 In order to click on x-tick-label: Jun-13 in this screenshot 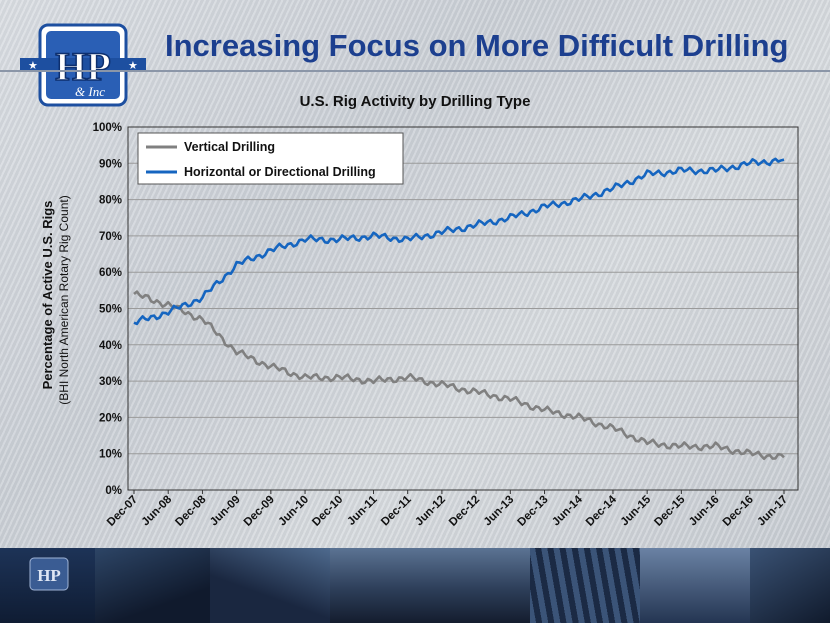, I will do `click(499, 511)`.